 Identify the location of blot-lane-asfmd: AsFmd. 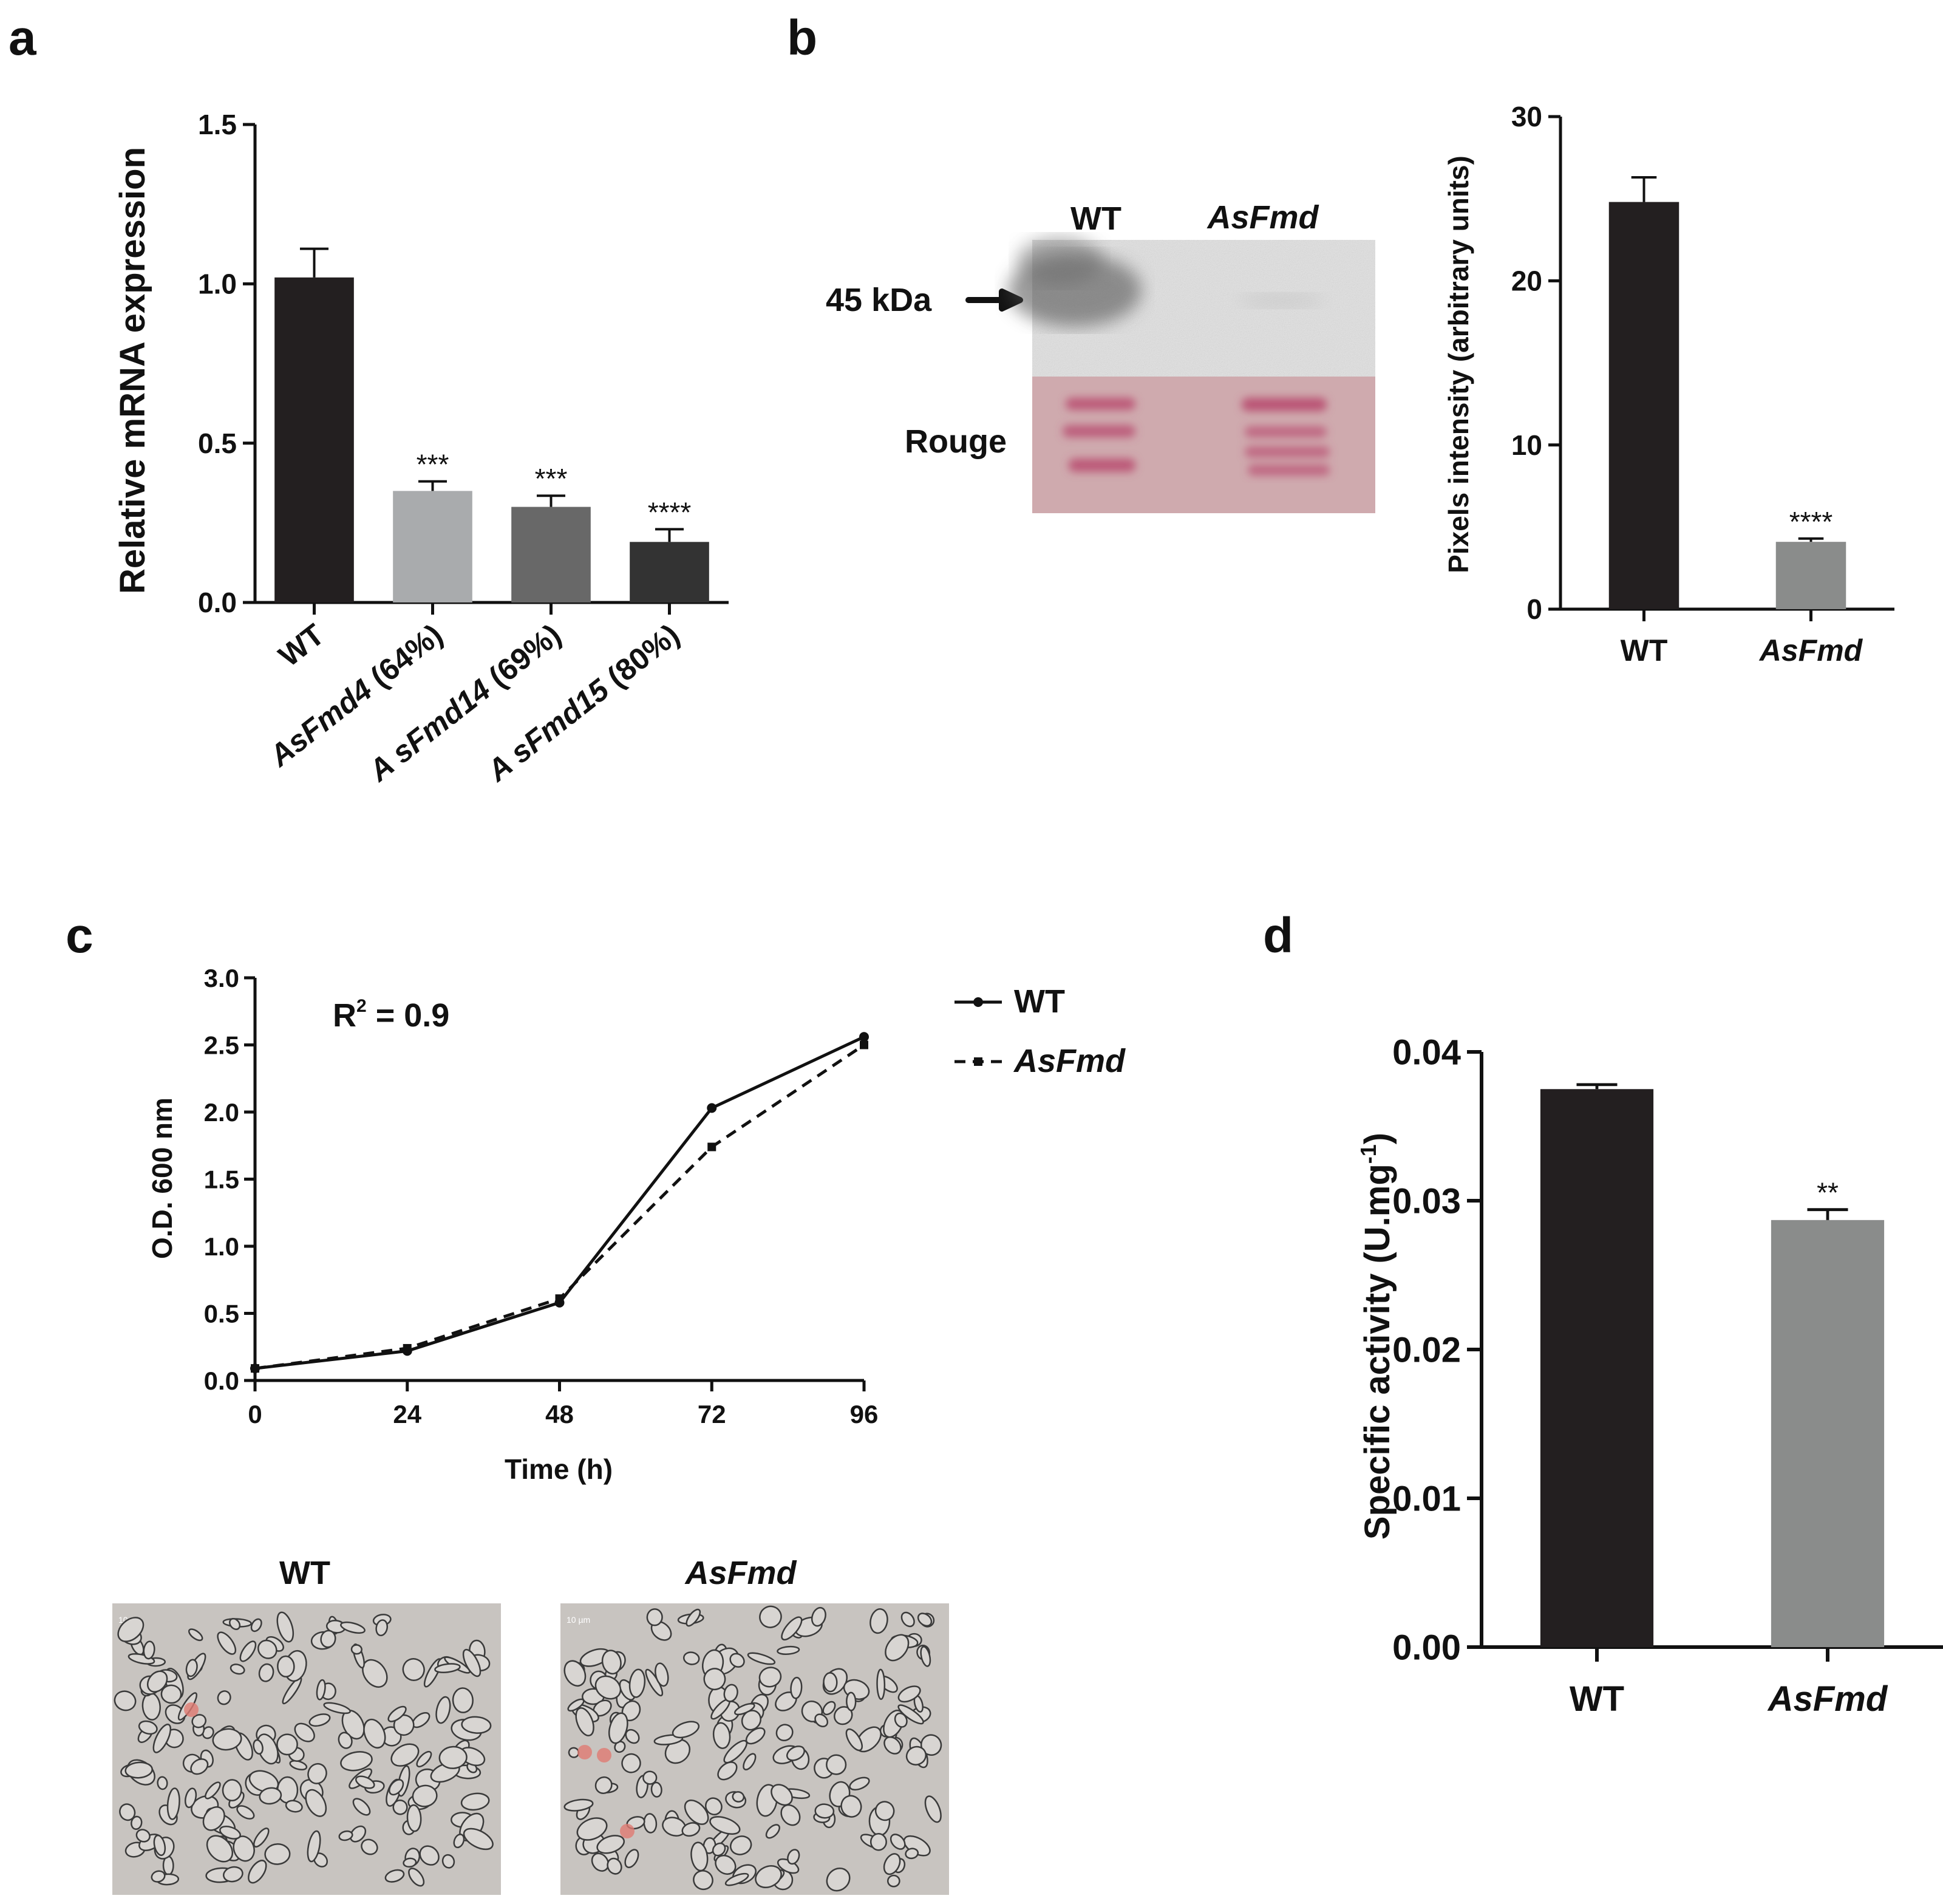
(1262, 217).